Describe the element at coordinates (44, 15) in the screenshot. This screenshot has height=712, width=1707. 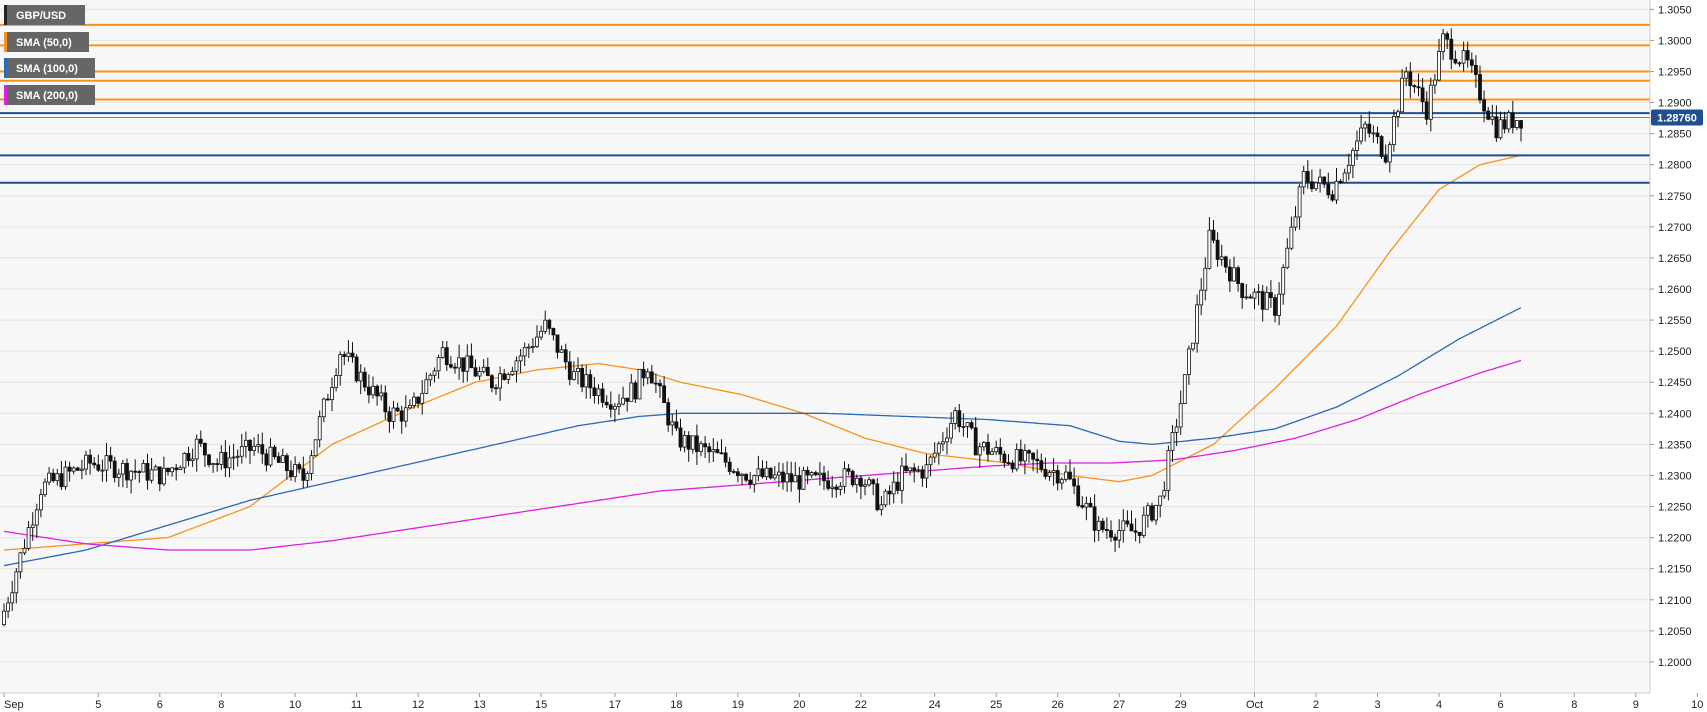
I see `legend-item-symbol: GBP/USD` at that location.